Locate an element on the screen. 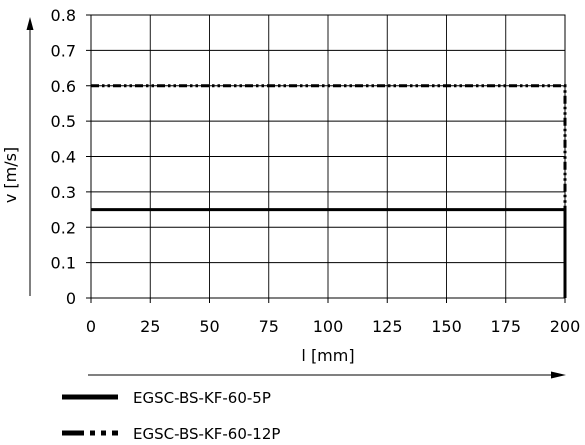  y-axis-arrowhead is located at coordinates (30, 23).